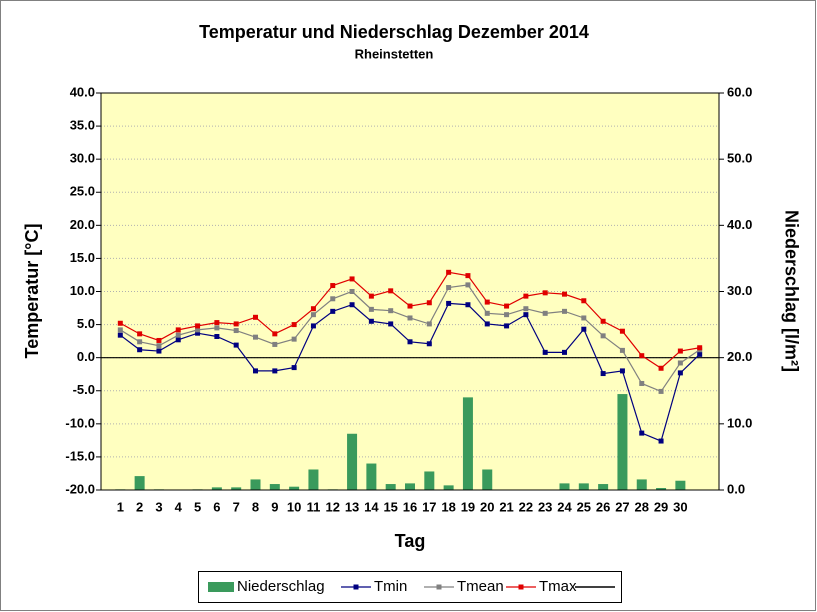 The height and width of the screenshot is (612, 817). What do you see at coordinates (506, 506) in the screenshot?
I see `x-tick-label: 21` at bounding box center [506, 506].